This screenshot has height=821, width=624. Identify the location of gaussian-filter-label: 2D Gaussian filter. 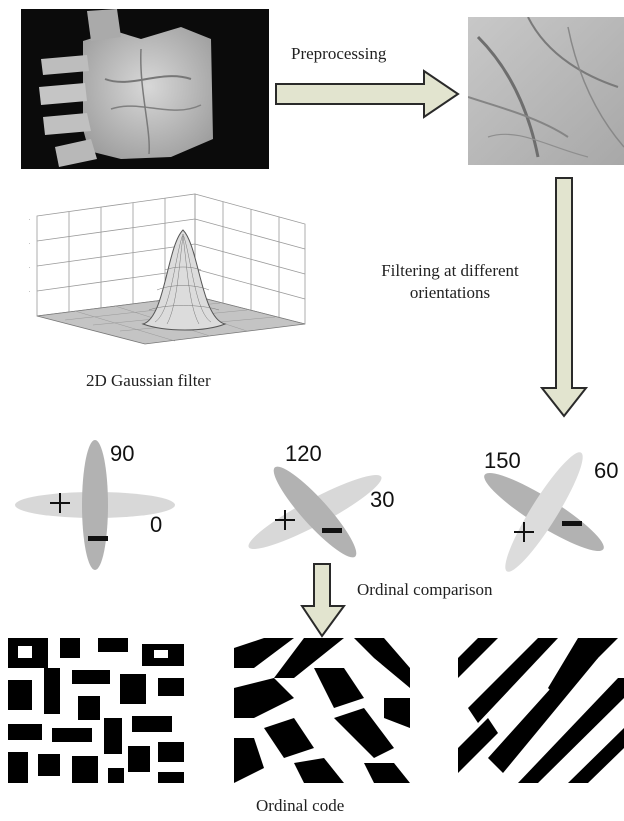
(148, 380).